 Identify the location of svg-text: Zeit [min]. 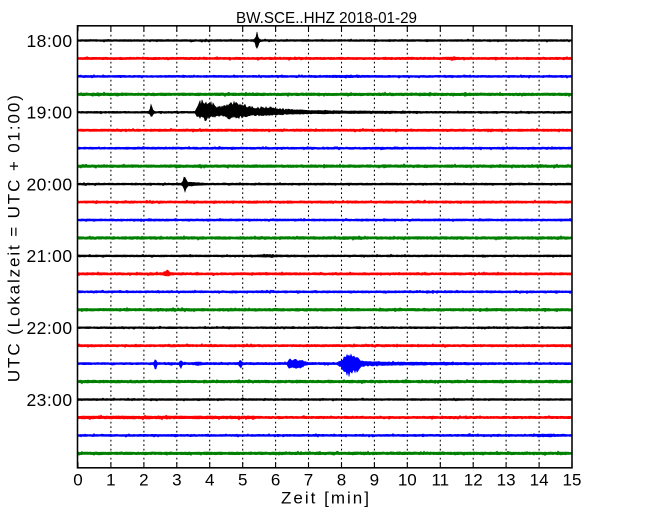
(325, 498).